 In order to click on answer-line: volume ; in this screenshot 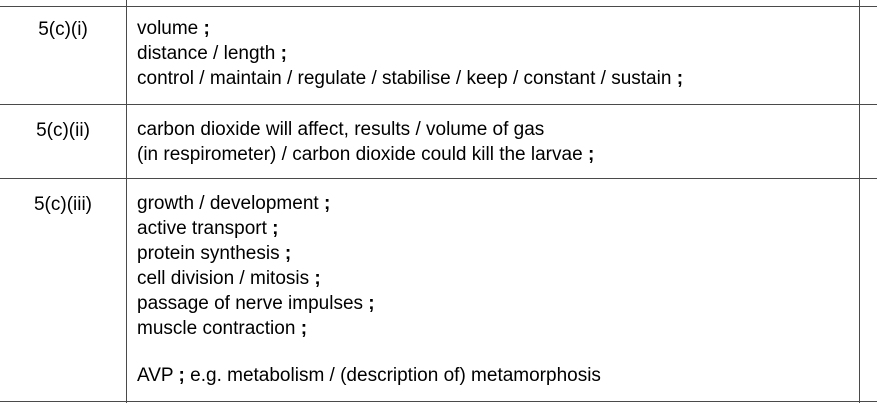, I will do `click(173, 28)`.